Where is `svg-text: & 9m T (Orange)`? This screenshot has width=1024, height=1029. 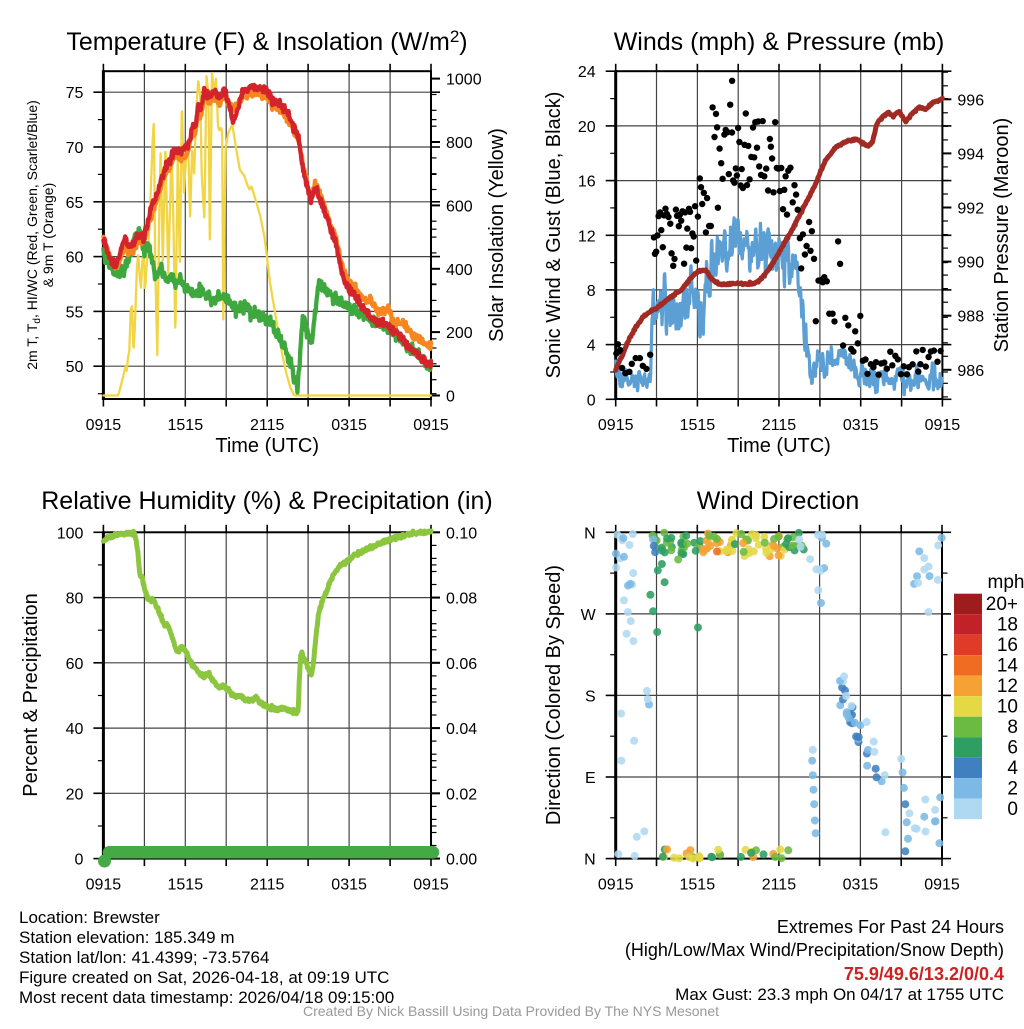 svg-text: & 9m T (Orange) is located at coordinates (48, 235).